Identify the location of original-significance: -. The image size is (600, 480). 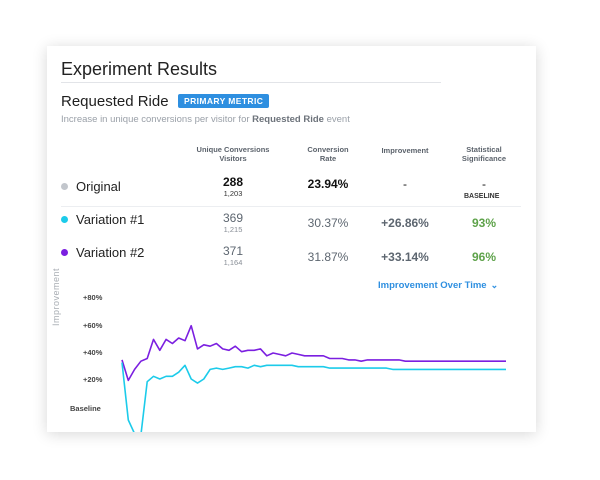
(484, 184).